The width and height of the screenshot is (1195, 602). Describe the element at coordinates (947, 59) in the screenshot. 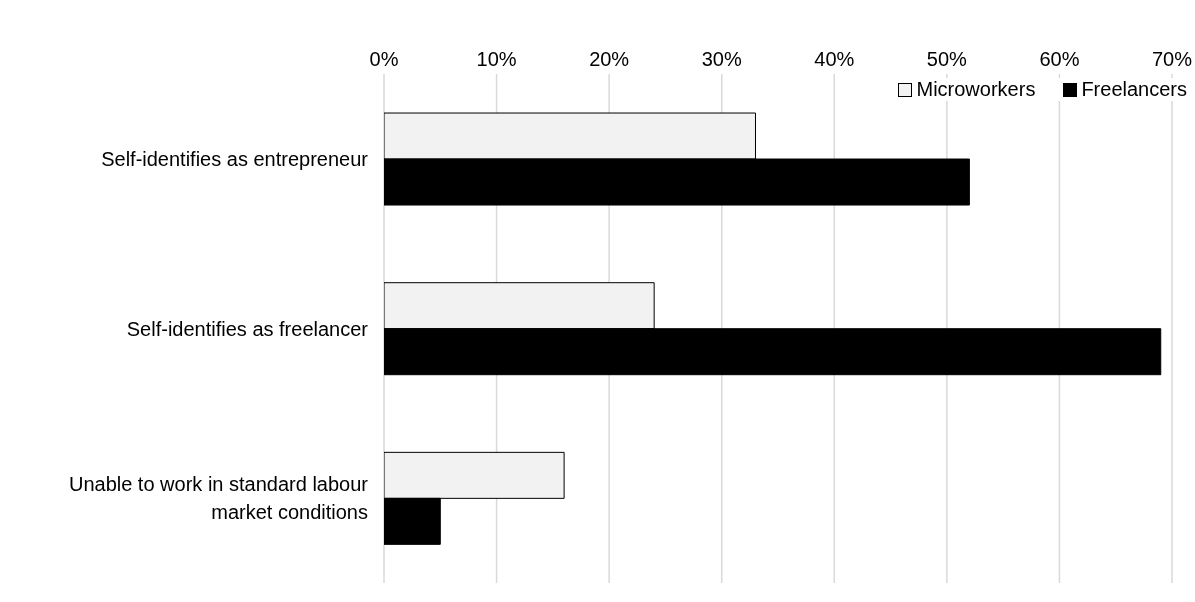

I see `x-tick-label: 50%` at that location.